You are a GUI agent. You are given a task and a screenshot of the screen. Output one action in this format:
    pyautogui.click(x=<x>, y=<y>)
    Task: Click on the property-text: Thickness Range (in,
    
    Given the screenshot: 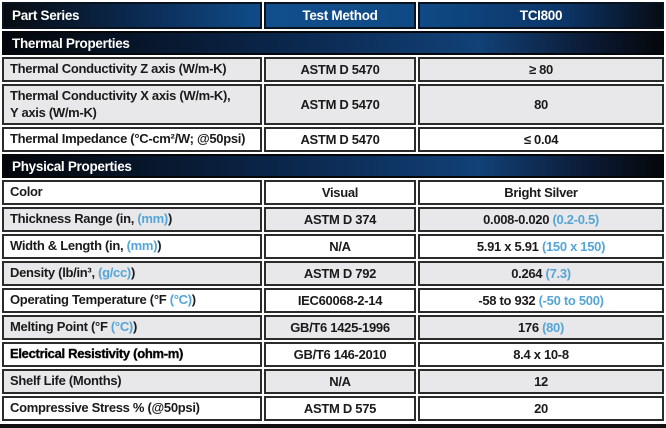 What is the action you would take?
    pyautogui.click(x=74, y=219)
    